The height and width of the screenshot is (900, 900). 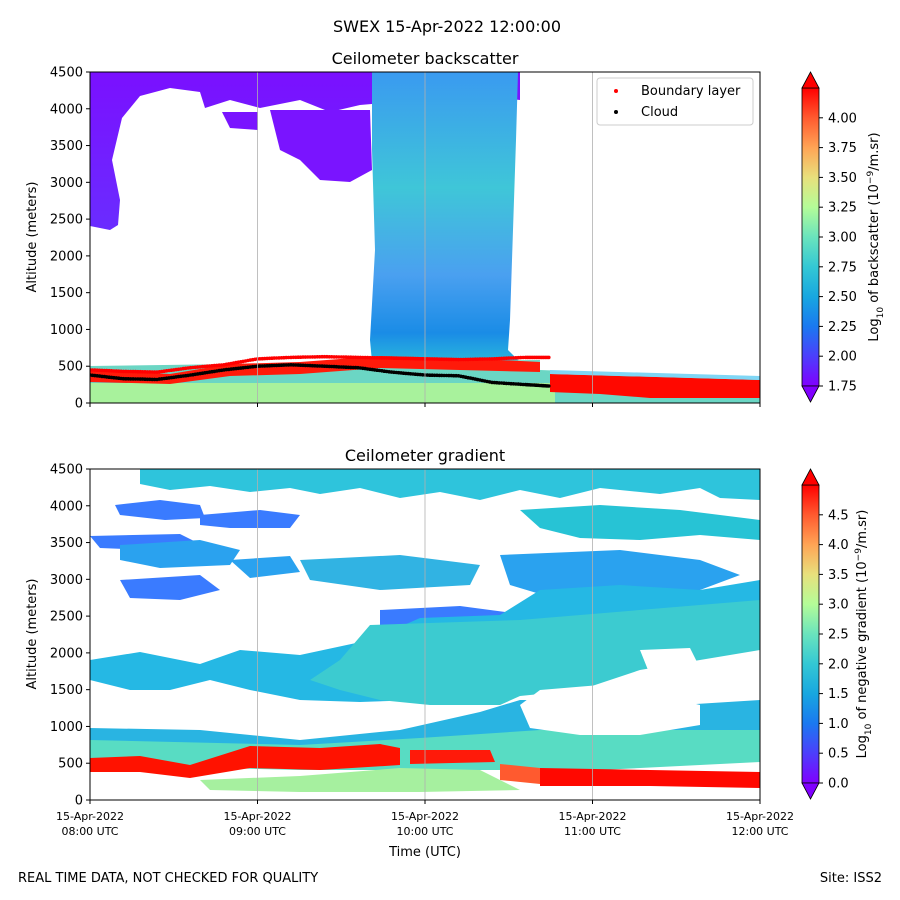 I want to click on top-colorbar-tick-label: 1.75, so click(x=842, y=387).